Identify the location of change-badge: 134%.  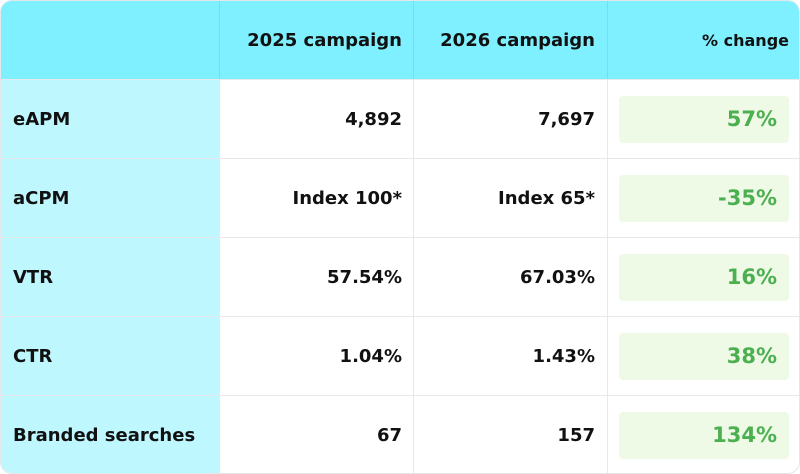
(704, 435).